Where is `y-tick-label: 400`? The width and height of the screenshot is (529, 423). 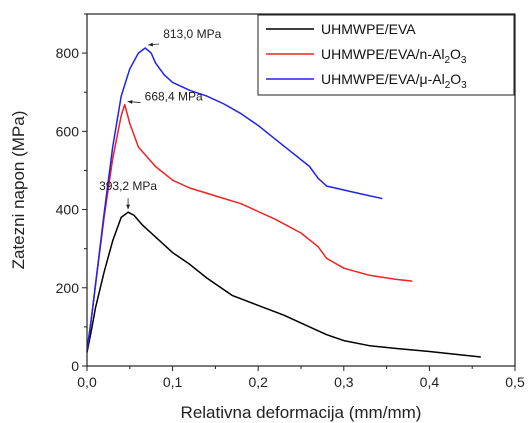 y-tick-label: 400 is located at coordinates (68, 210).